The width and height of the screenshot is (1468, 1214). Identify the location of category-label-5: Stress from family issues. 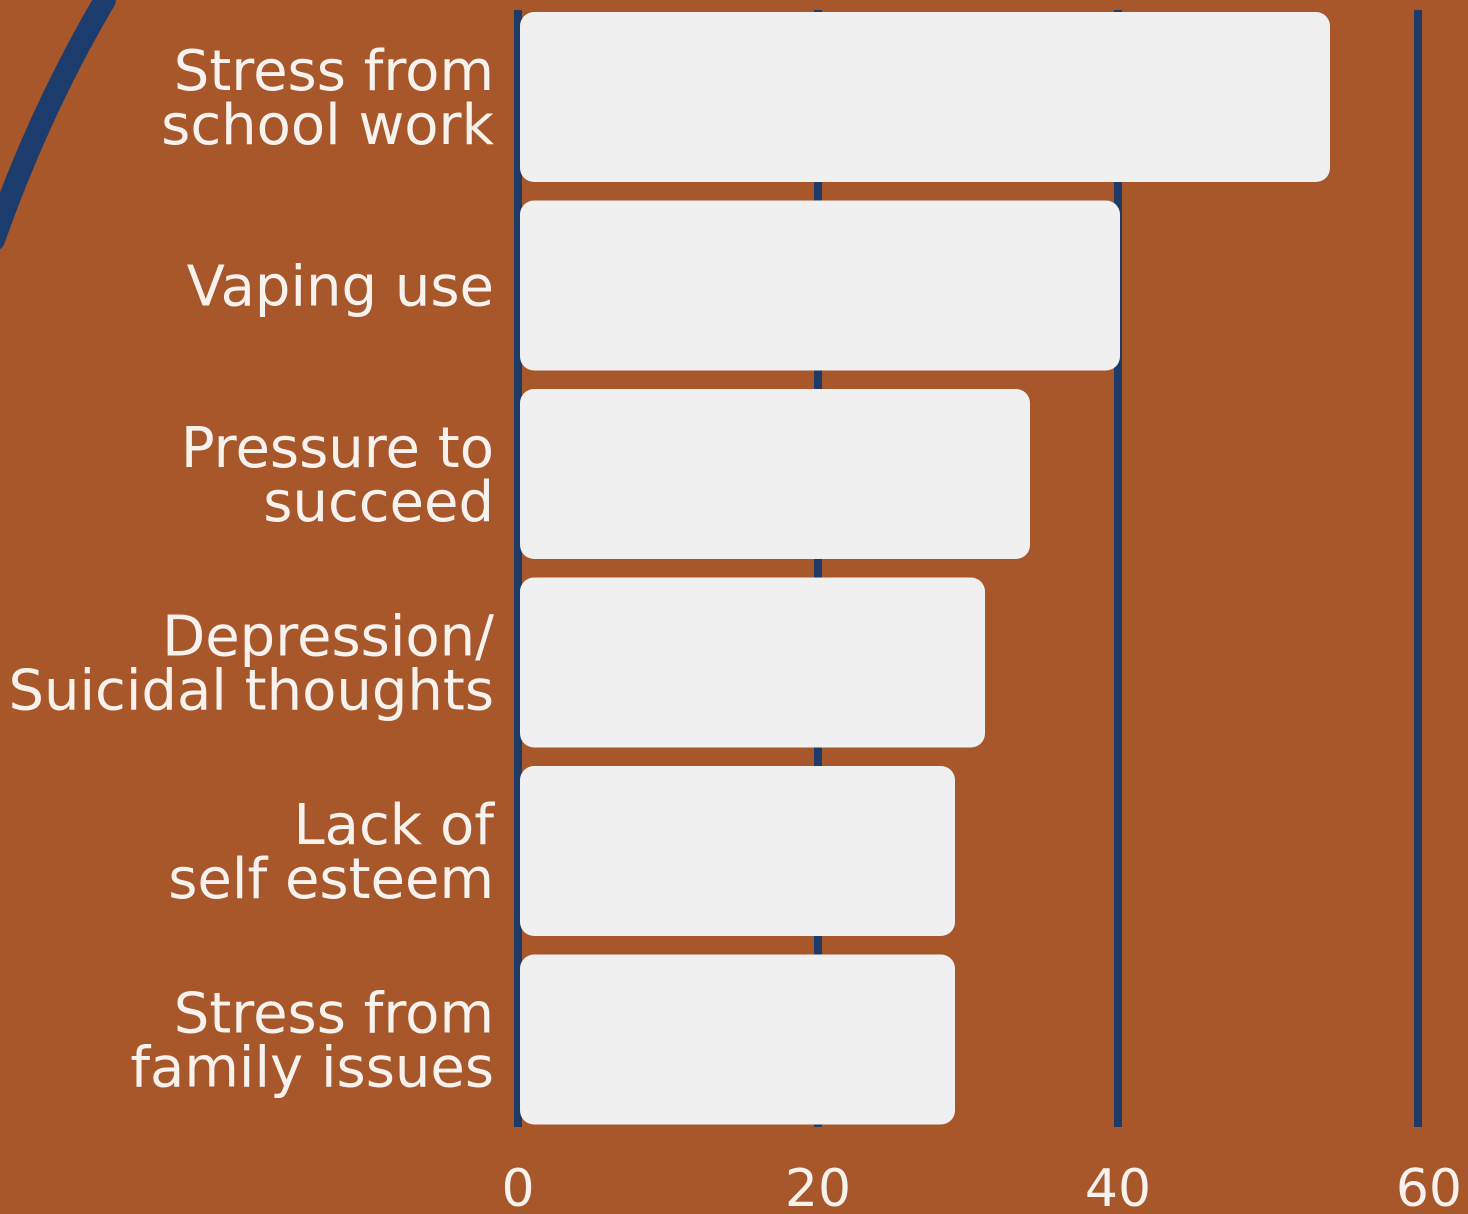
(312, 1041).